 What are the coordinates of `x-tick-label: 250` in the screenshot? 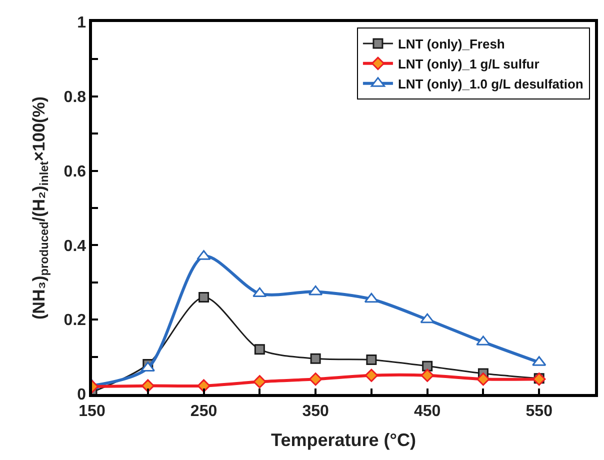 It's located at (204, 411).